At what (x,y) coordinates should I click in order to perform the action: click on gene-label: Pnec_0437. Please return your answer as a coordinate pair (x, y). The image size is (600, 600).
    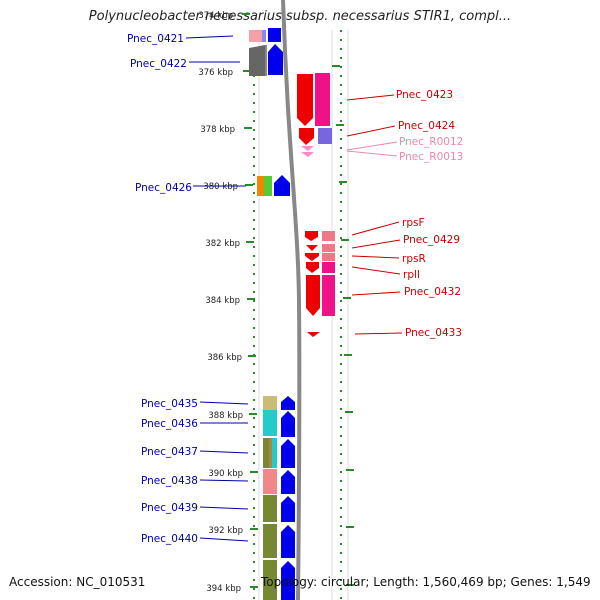
    Looking at the image, I should click on (169, 452).